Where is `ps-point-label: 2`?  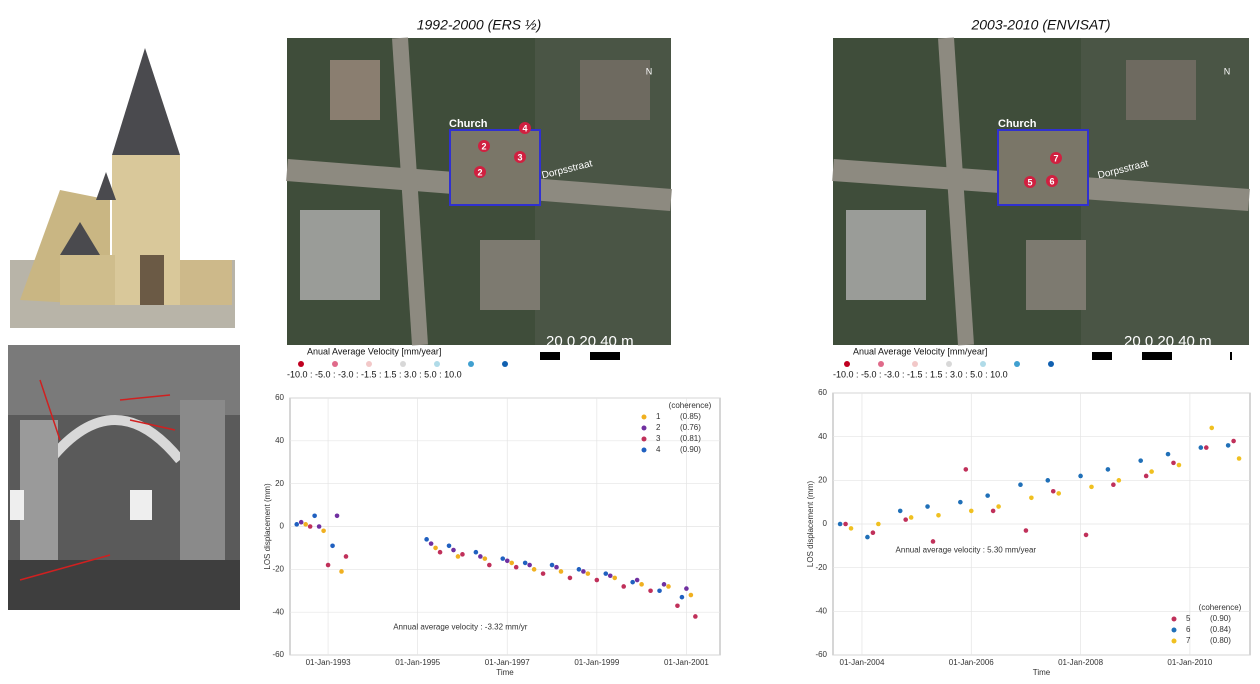
ps-point-label: 2 is located at coordinates (479, 172).